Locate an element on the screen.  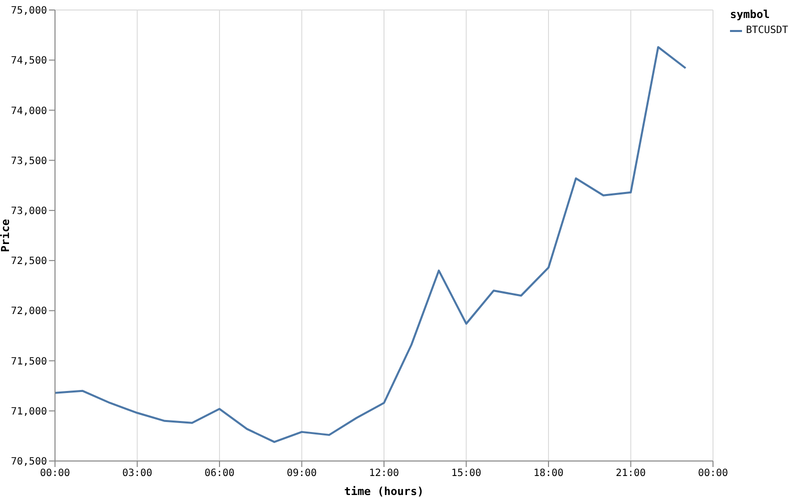
x-tick-label: 15:00 is located at coordinates (466, 474).